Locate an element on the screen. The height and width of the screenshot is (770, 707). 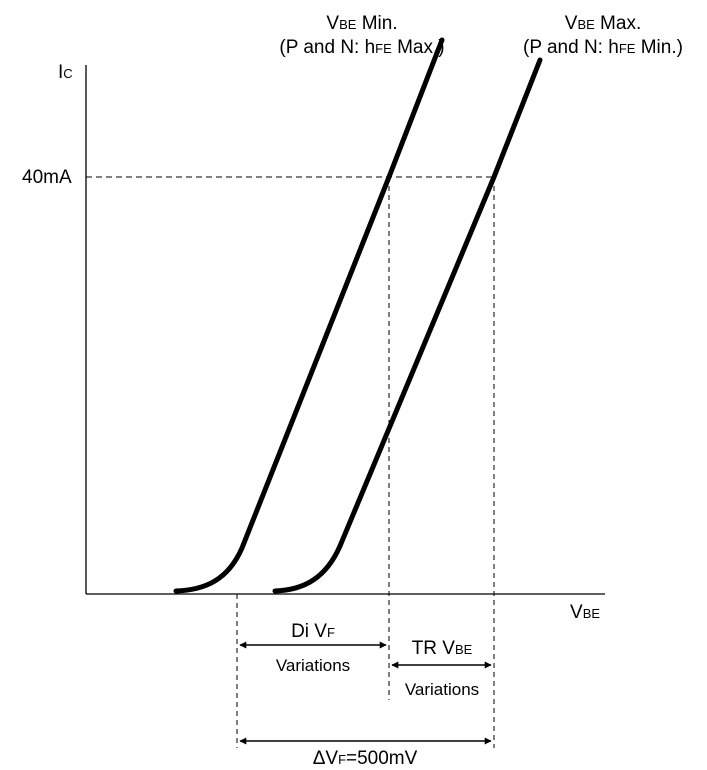
vbe-min-cond-post: Max.) is located at coordinates (418, 47).